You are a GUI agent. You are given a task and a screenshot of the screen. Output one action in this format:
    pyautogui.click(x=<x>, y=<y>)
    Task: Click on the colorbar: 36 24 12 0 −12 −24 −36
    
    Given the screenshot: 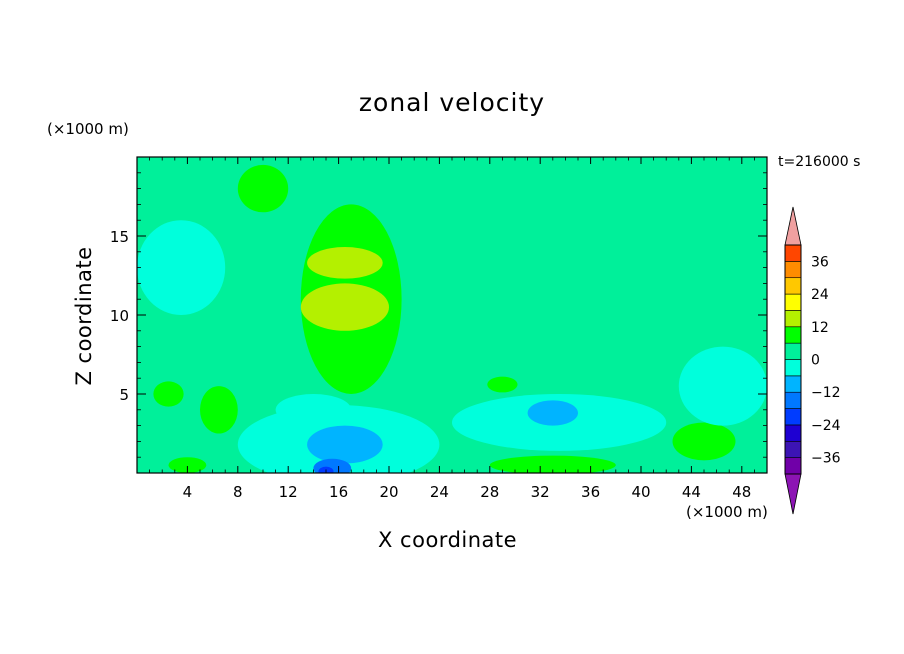 What is the action you would take?
    pyautogui.click(x=812, y=360)
    